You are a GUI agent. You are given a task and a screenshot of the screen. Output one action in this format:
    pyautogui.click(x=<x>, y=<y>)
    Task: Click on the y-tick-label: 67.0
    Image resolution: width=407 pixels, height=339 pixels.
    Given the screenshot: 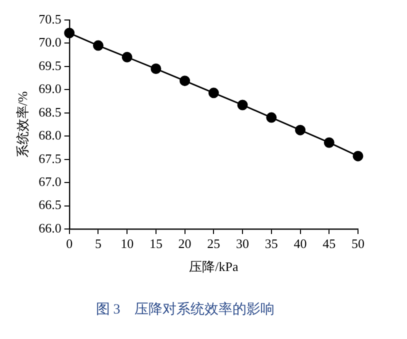 What is the action you would take?
    pyautogui.click(x=50, y=181)
    